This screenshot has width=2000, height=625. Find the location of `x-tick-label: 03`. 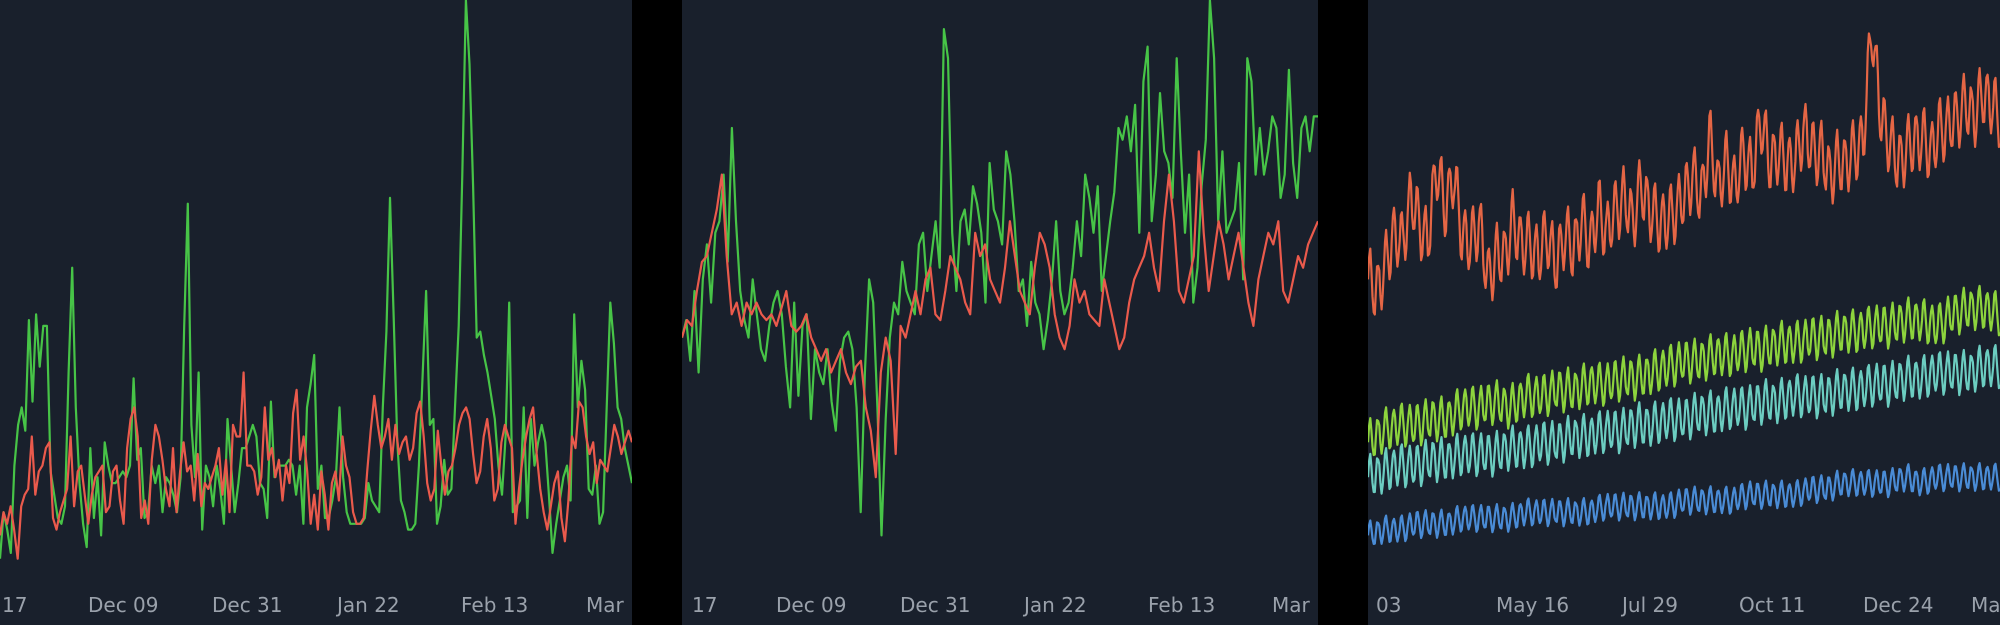

x-tick-label: 03 is located at coordinates (1388, 605).